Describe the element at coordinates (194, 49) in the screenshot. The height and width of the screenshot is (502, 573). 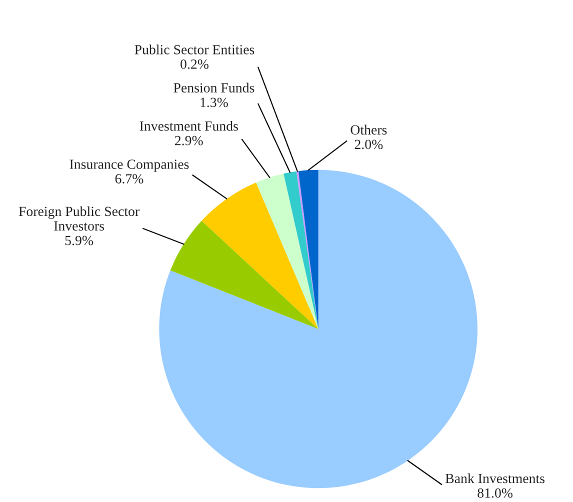
I see `slice-label: Public Sector Entities` at that location.